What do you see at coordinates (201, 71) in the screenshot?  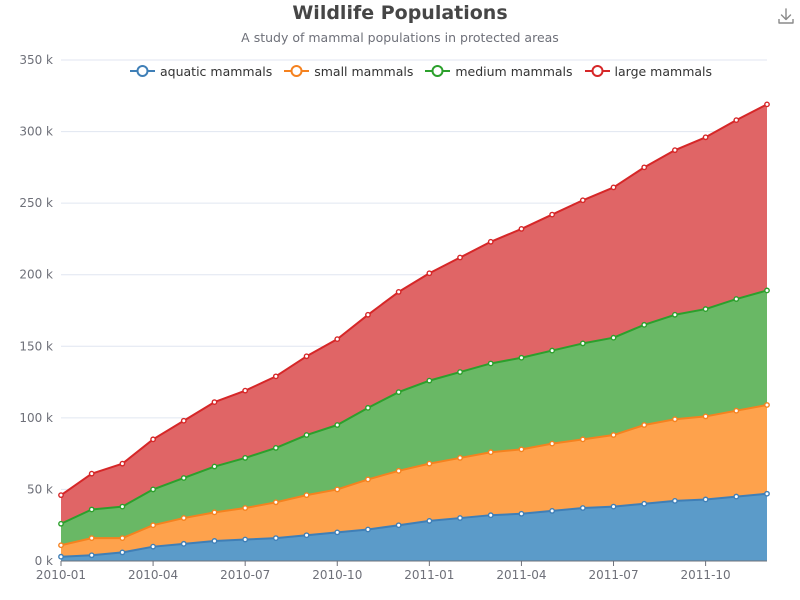 I see `legend-item-aquatic-mammals: aquatic mammals` at bounding box center [201, 71].